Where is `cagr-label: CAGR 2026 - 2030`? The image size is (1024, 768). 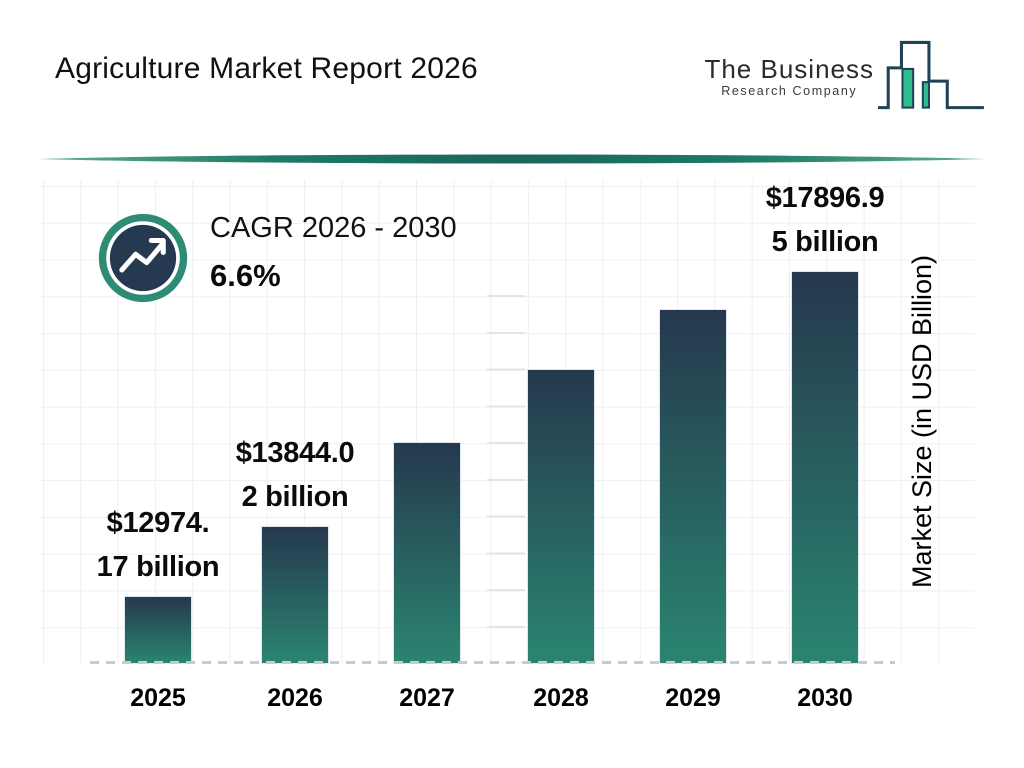 cagr-label: CAGR 2026 - 2030 is located at coordinates (333, 228).